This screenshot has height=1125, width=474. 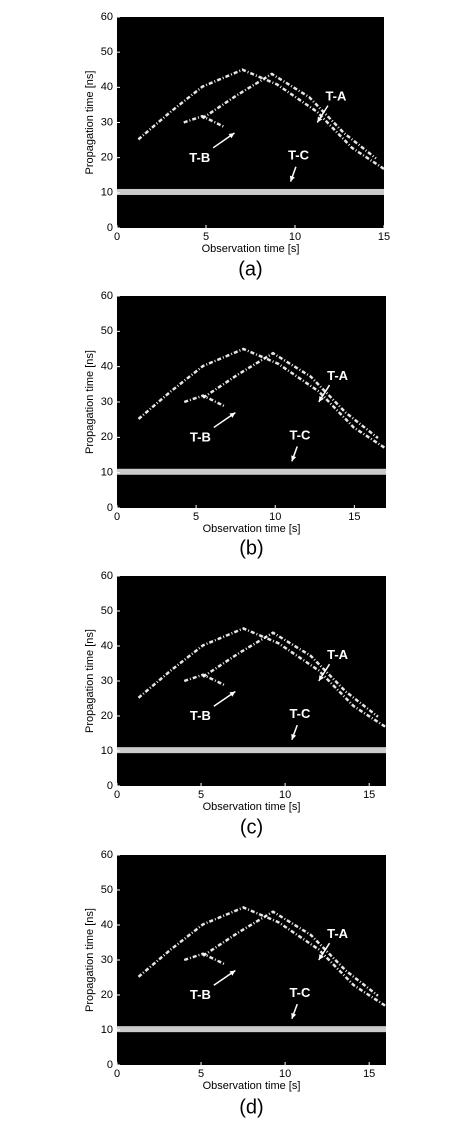 What do you see at coordinates (251, 827) in the screenshot?
I see `caption: (c)` at bounding box center [251, 827].